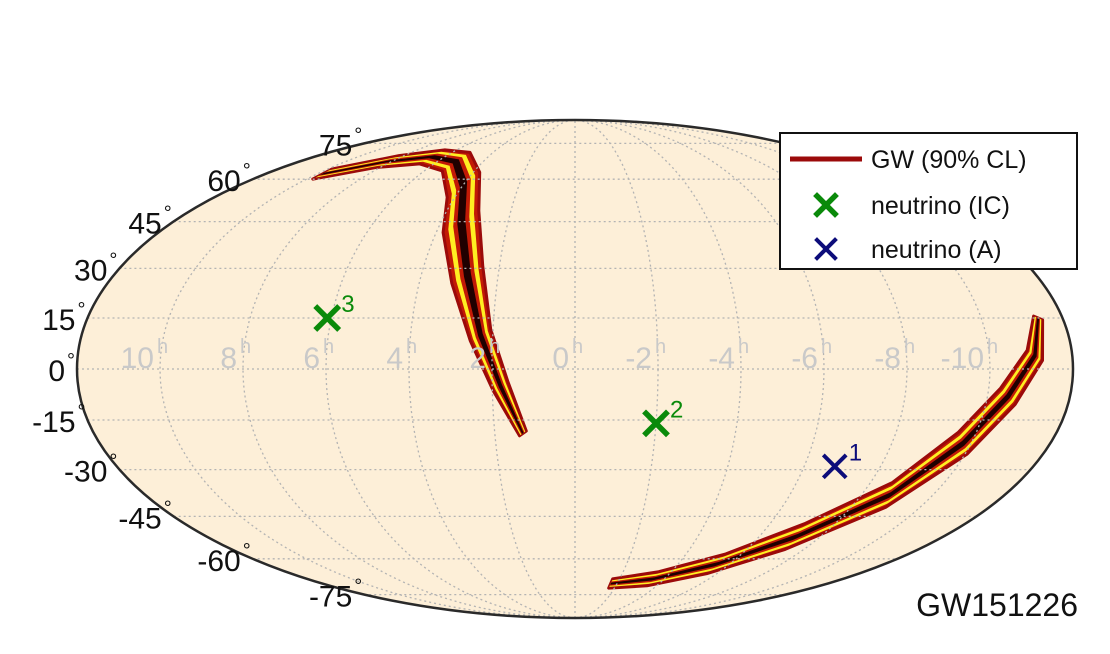  I want to click on ra-tick-label: -2, so click(638, 358).